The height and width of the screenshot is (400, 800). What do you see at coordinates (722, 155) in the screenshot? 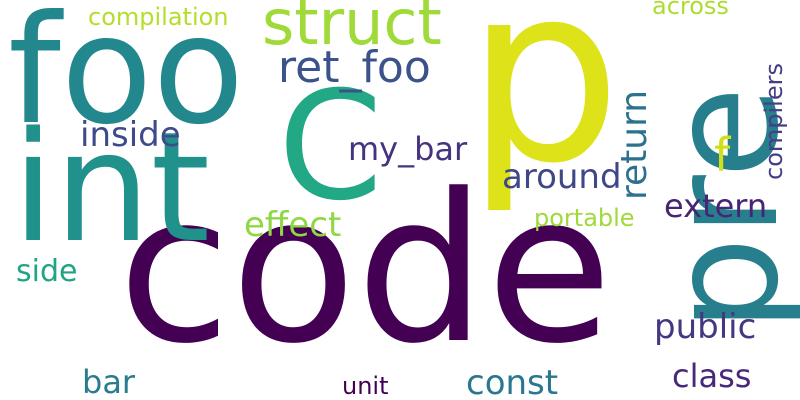
I see `word-f: f` at bounding box center [722, 155].